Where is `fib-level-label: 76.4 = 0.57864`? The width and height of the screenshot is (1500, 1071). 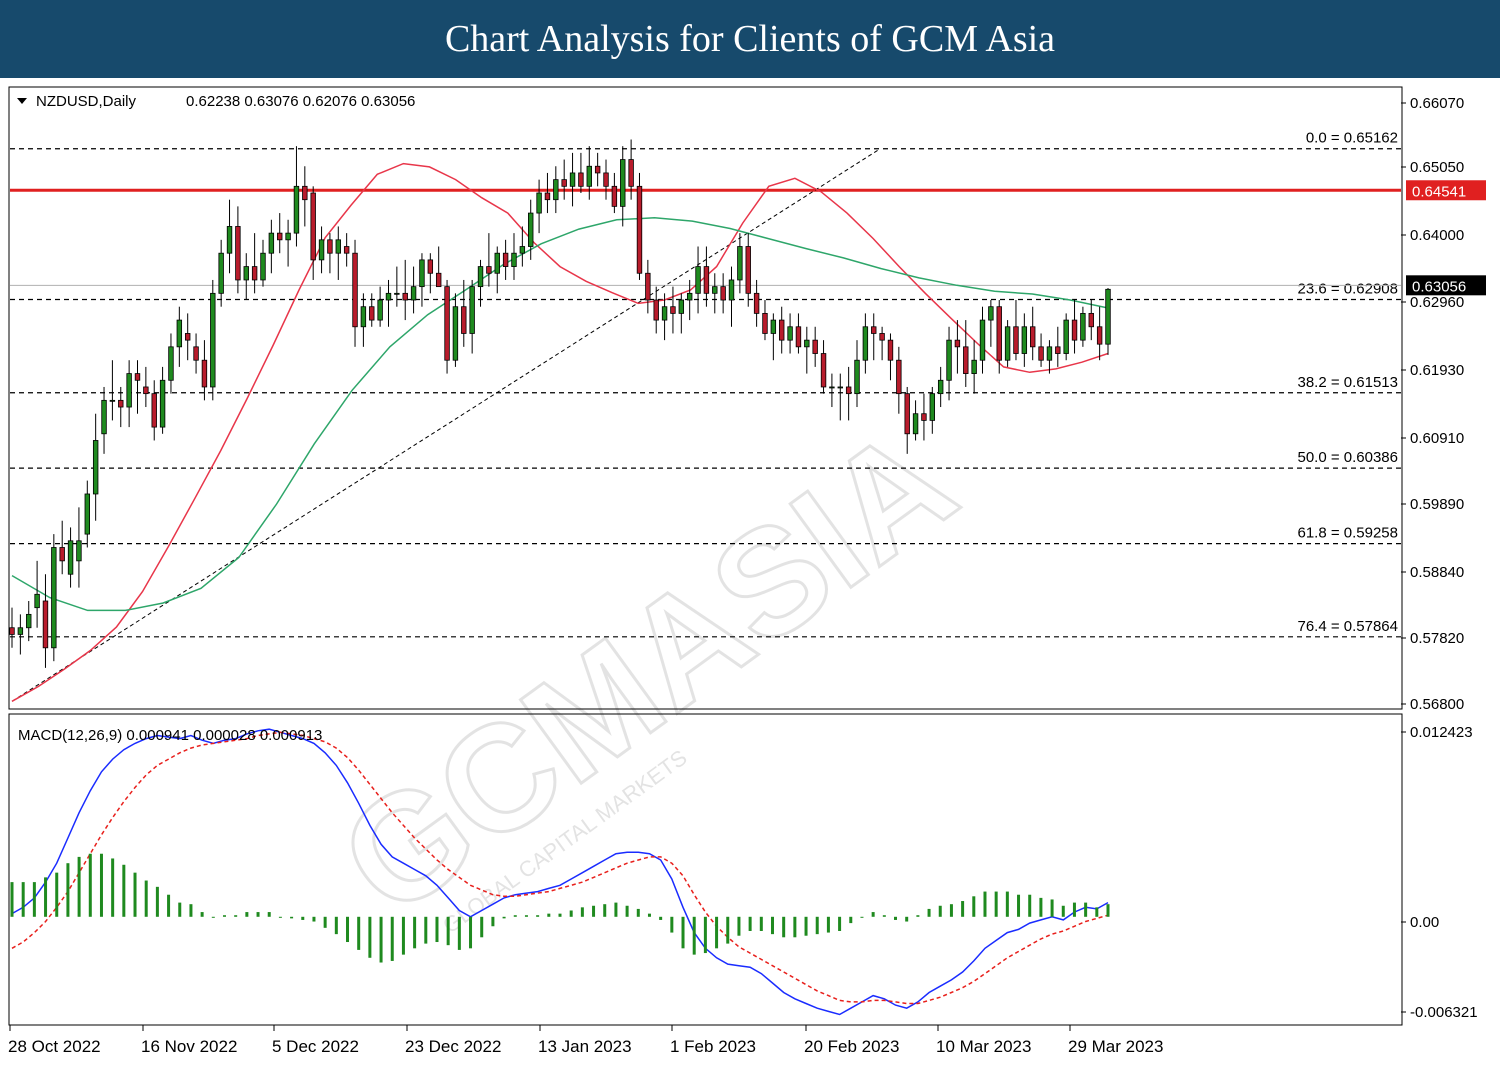 fib-level-label: 76.4 = 0.57864 is located at coordinates (1347, 626).